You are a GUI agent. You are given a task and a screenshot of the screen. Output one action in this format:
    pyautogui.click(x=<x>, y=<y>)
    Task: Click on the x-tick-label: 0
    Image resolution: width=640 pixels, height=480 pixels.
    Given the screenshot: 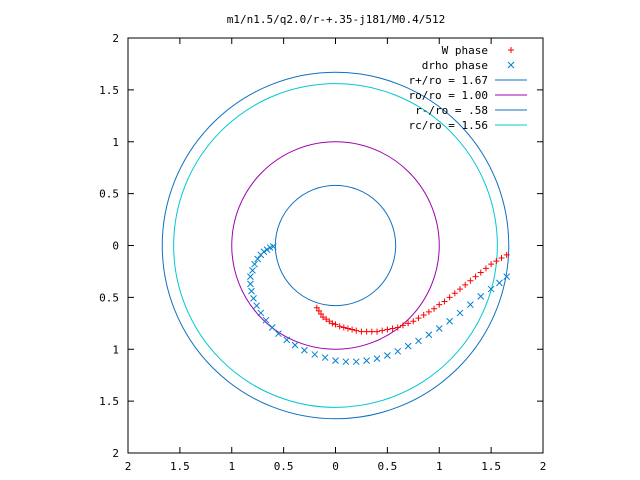 What is the action you would take?
    pyautogui.click(x=335, y=466)
    